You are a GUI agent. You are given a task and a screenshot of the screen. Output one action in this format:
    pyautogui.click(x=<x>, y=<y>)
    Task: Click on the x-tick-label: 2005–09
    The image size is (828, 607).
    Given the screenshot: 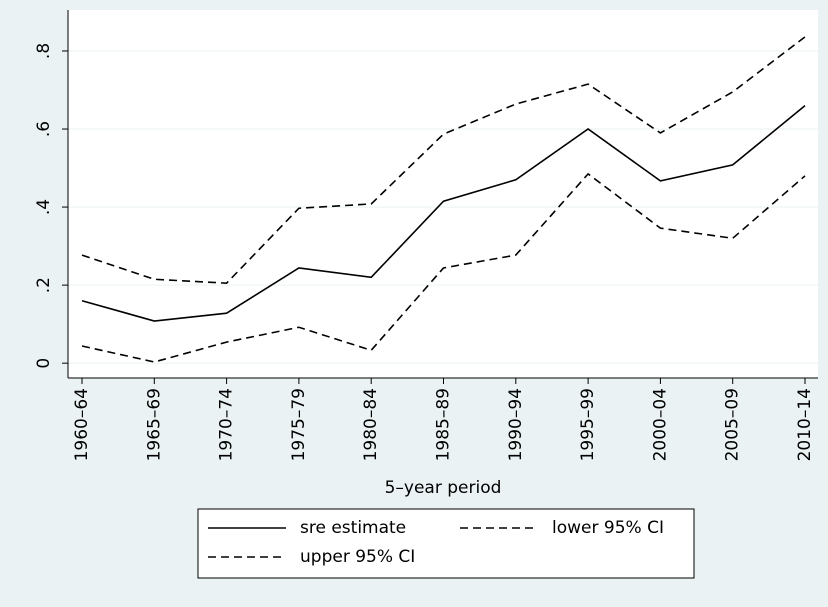 What is the action you would take?
    pyautogui.click(x=733, y=424)
    